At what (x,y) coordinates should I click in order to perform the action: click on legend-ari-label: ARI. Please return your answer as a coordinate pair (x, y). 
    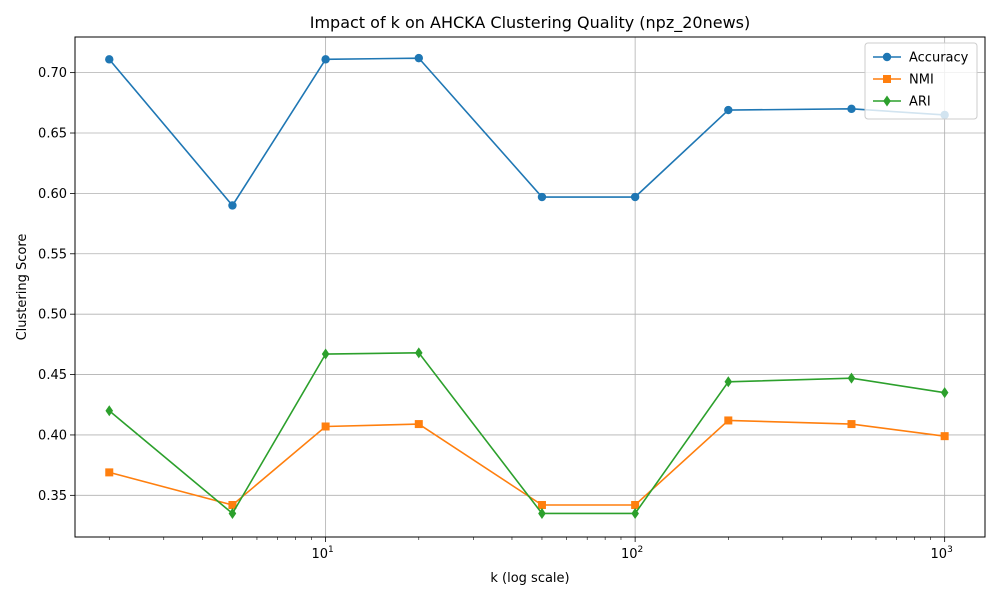
    Looking at the image, I should click on (920, 102).